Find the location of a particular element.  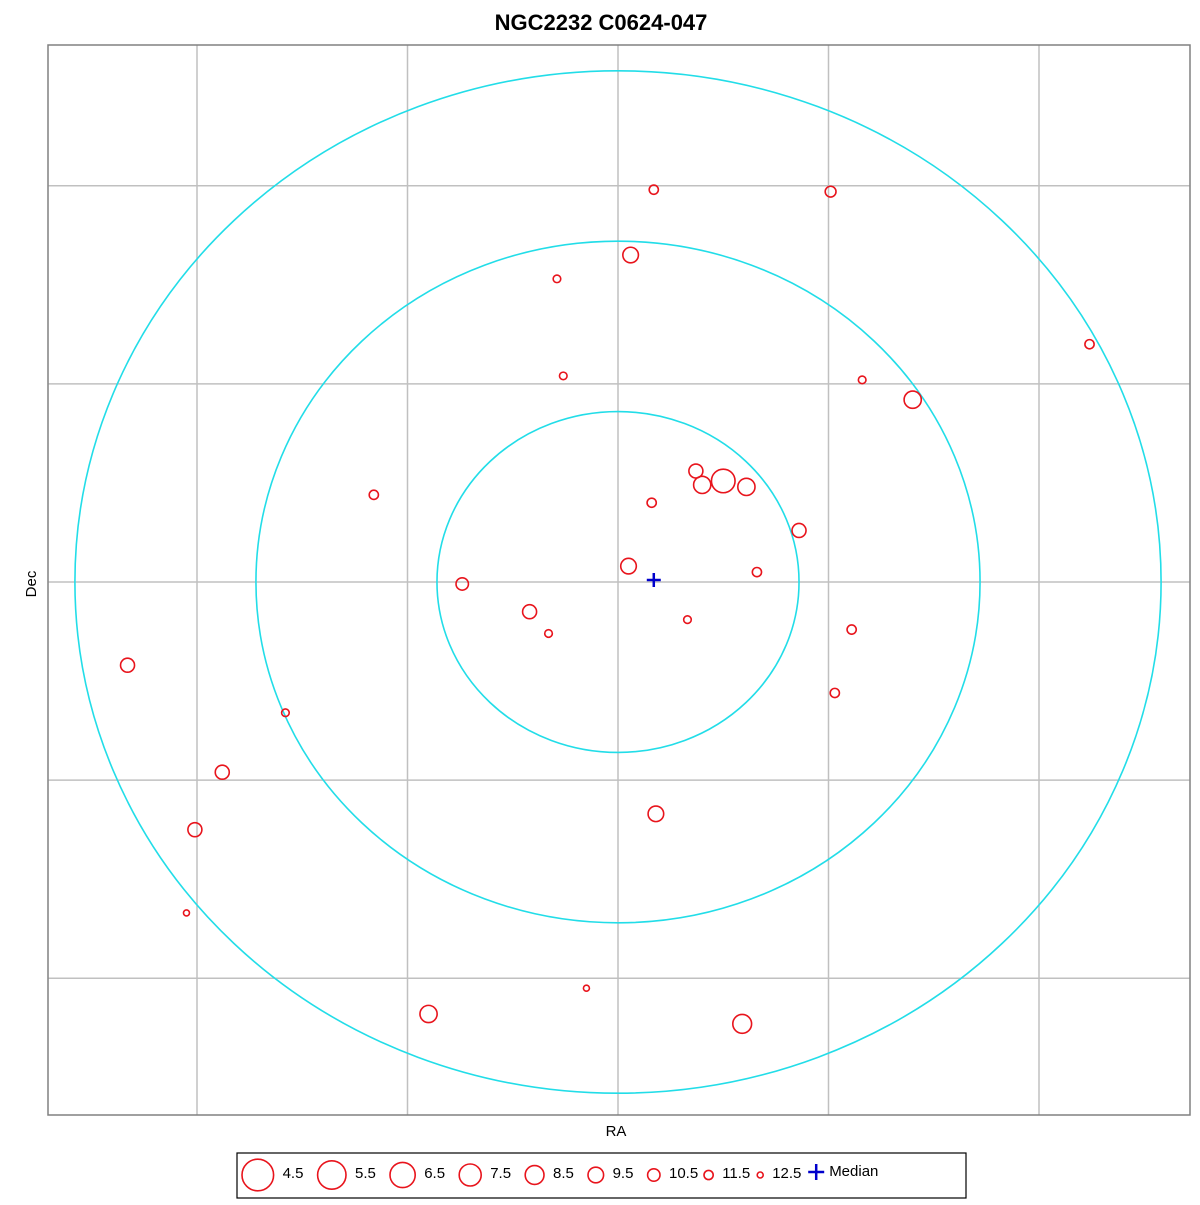

legend-label: 12.5 is located at coordinates (786, 1173).